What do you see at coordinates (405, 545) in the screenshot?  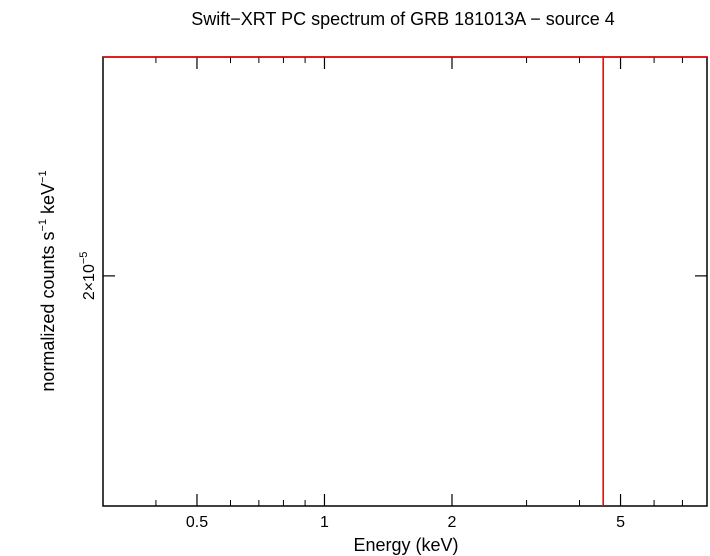 I see `x-axis-label: Energy (keV)` at bounding box center [405, 545].